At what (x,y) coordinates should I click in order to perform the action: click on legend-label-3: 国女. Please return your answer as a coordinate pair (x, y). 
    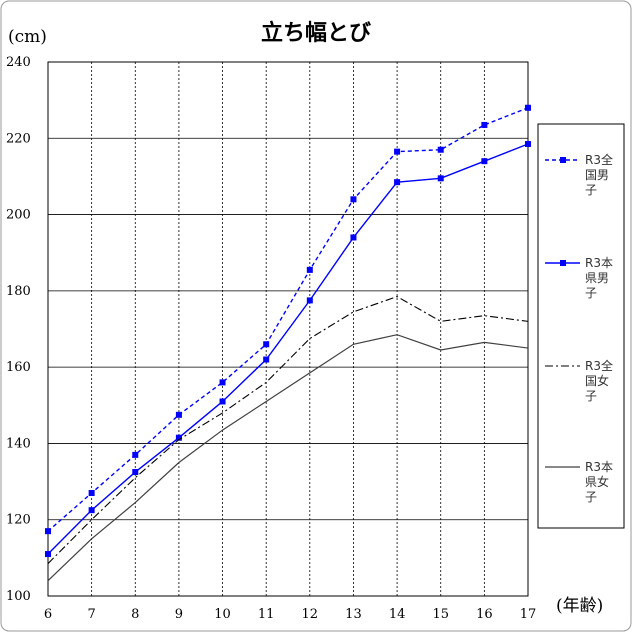
    Looking at the image, I should click on (597, 380).